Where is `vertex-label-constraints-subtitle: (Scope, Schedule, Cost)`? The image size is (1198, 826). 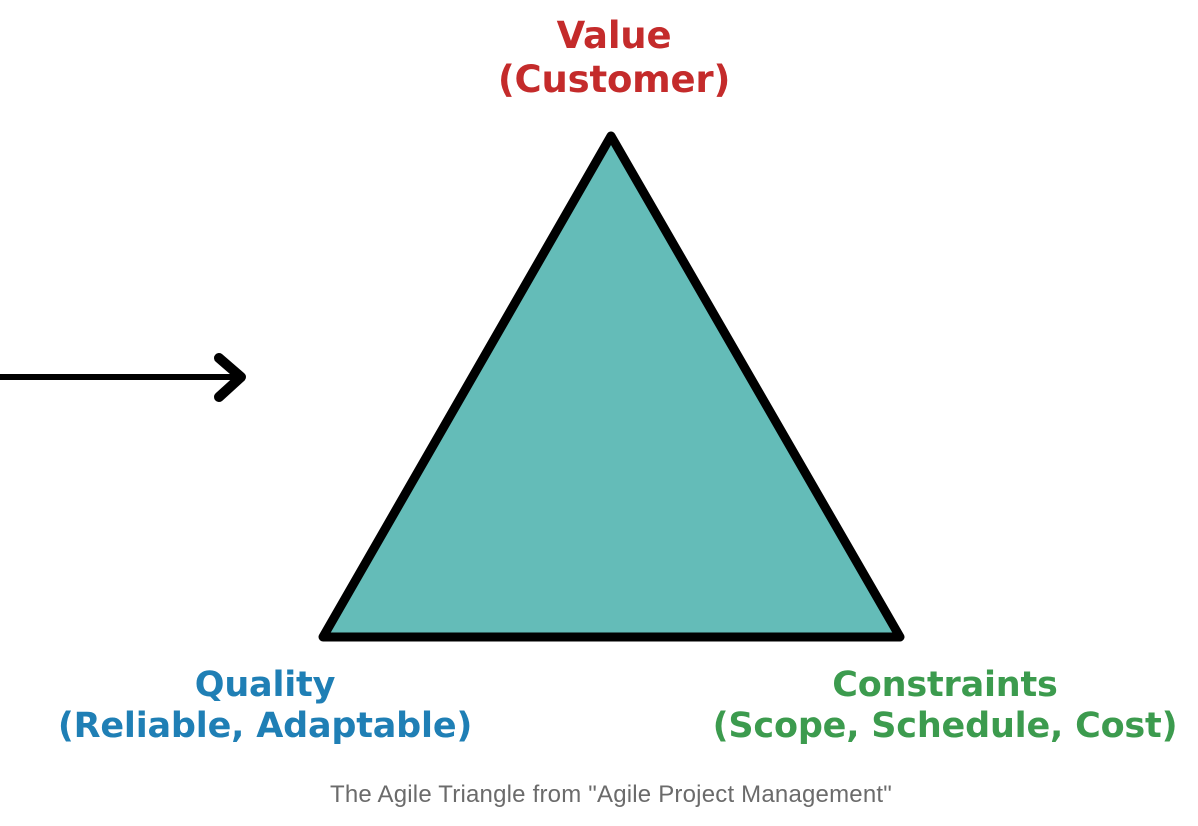 vertex-label-constraints-subtitle: (Scope, Schedule, Cost) is located at coordinates (945, 726).